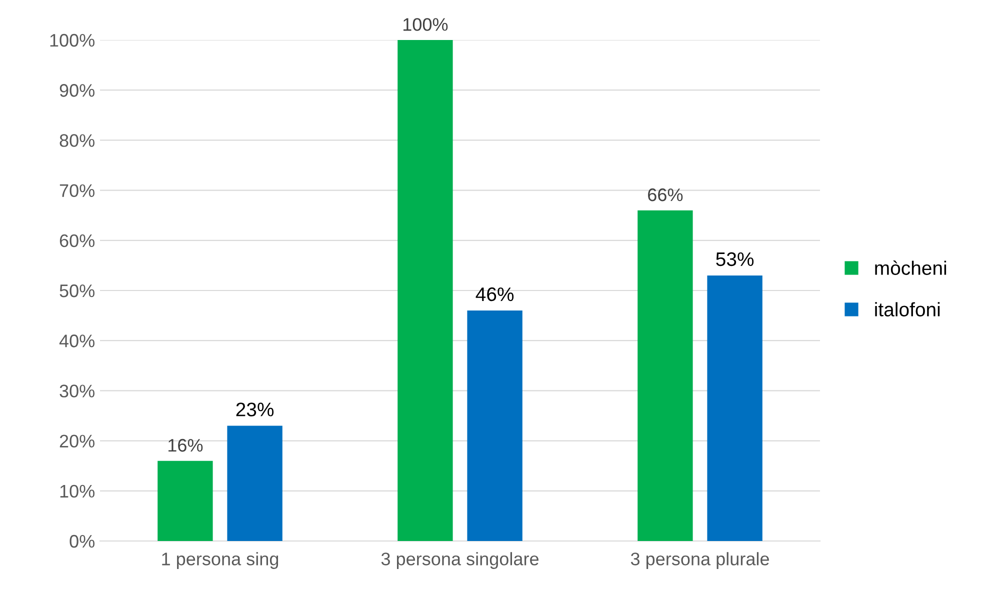 The width and height of the screenshot is (991, 596). What do you see at coordinates (495, 294) in the screenshot?
I see `data-label: 46%` at bounding box center [495, 294].